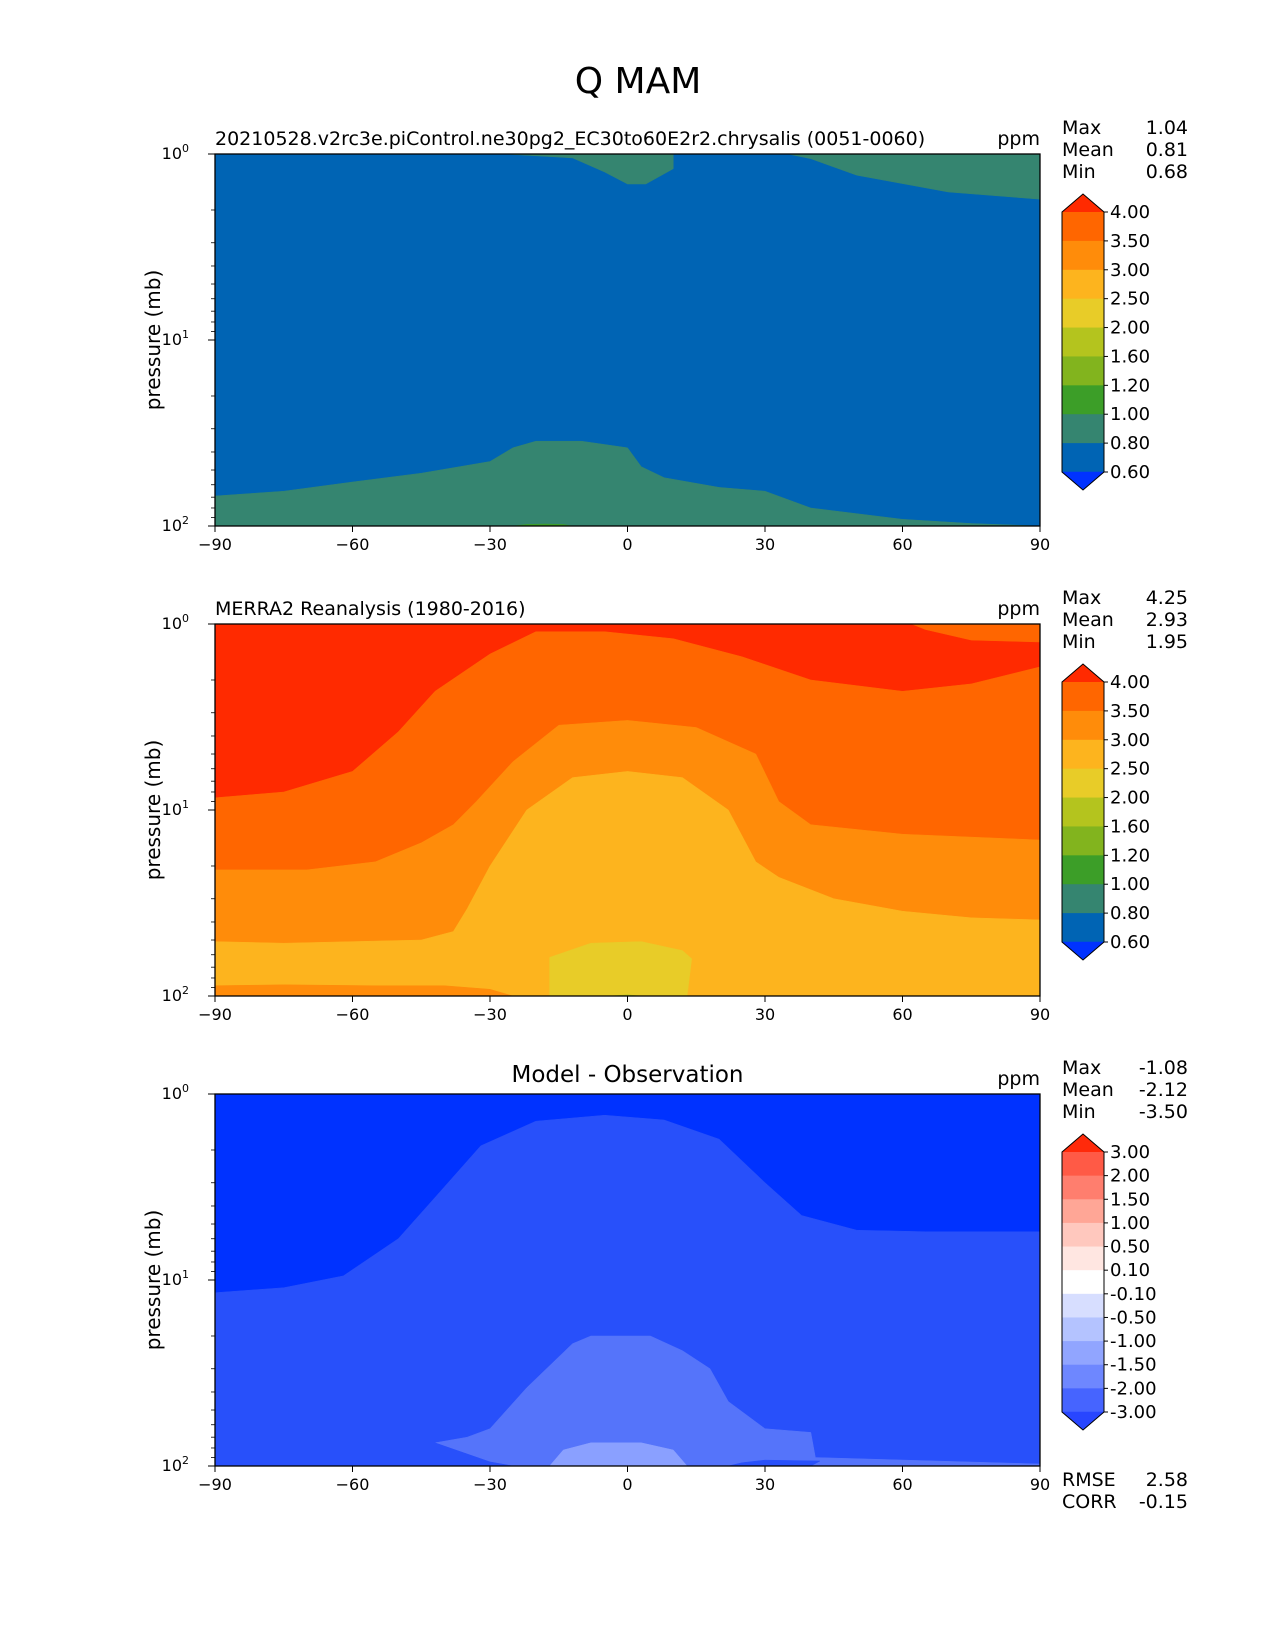 The height and width of the screenshot is (1650, 1275). Describe the element at coordinates (1130, 1152) in the screenshot. I see `colorbar-label: 3.00` at that location.